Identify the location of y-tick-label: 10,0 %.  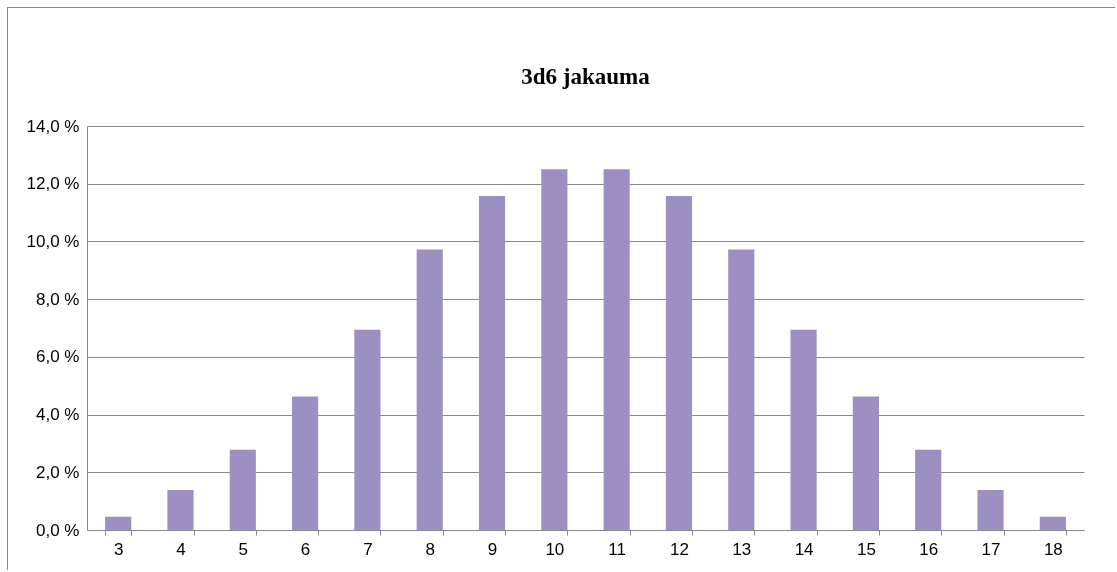
(53, 241).